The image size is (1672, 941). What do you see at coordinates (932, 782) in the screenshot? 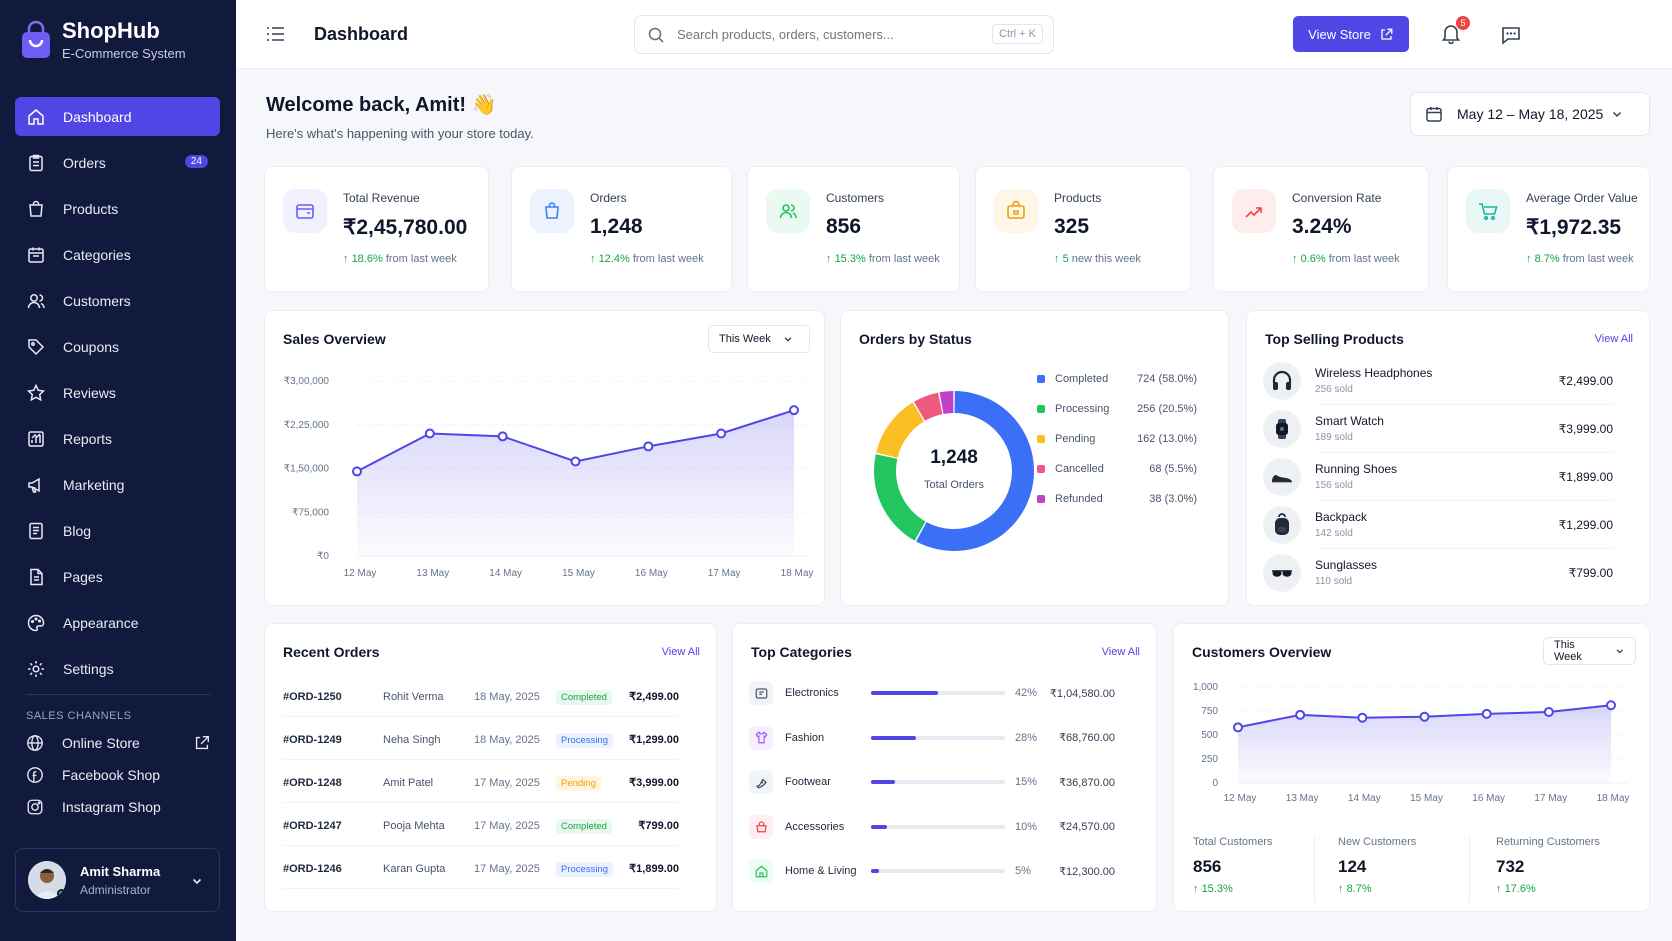
I see `category-row: Footwear 15% ₹36,870.00` at bounding box center [932, 782].